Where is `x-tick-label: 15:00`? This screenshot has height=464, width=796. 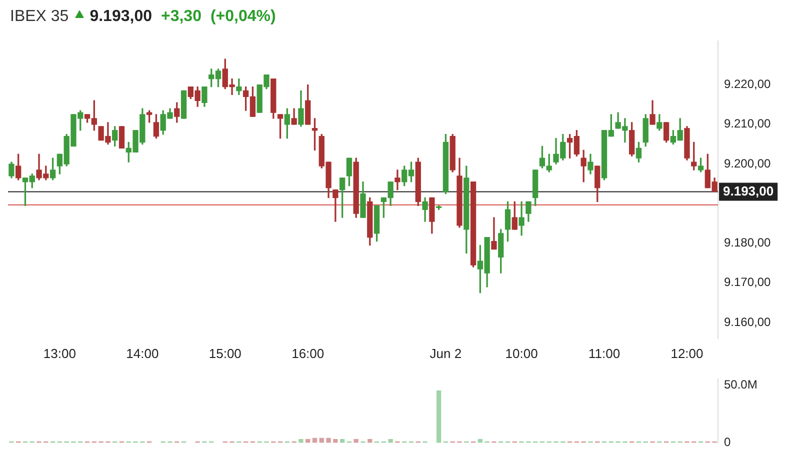 x-tick-label: 15:00 is located at coordinates (225, 353).